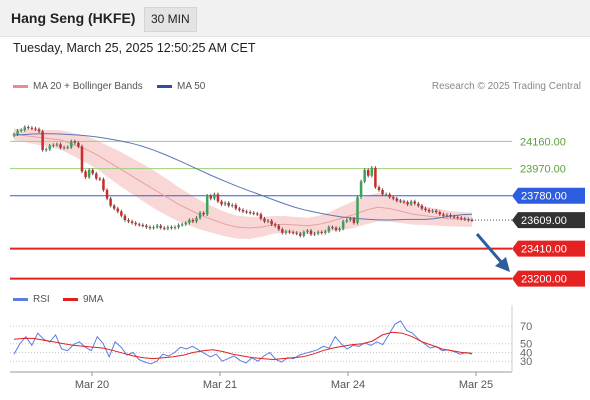  What do you see at coordinates (526, 353) in the screenshot?
I see `rsi-tick-label: 40` at bounding box center [526, 353].